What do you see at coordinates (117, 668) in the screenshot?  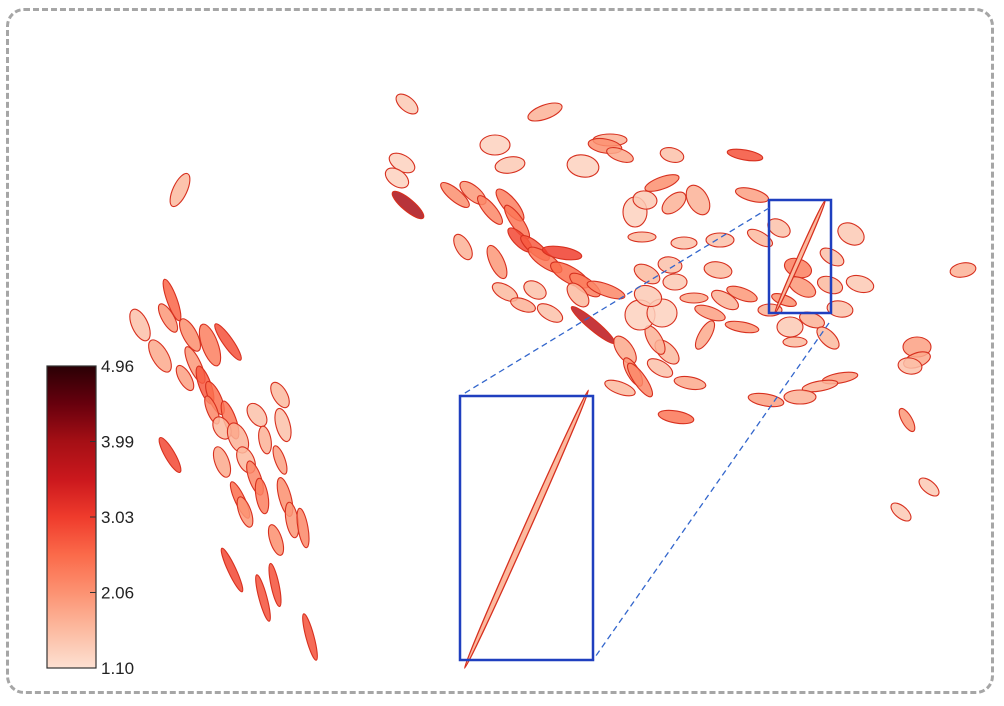 I see `colorbar-tick-label: 1.10` at bounding box center [117, 668].